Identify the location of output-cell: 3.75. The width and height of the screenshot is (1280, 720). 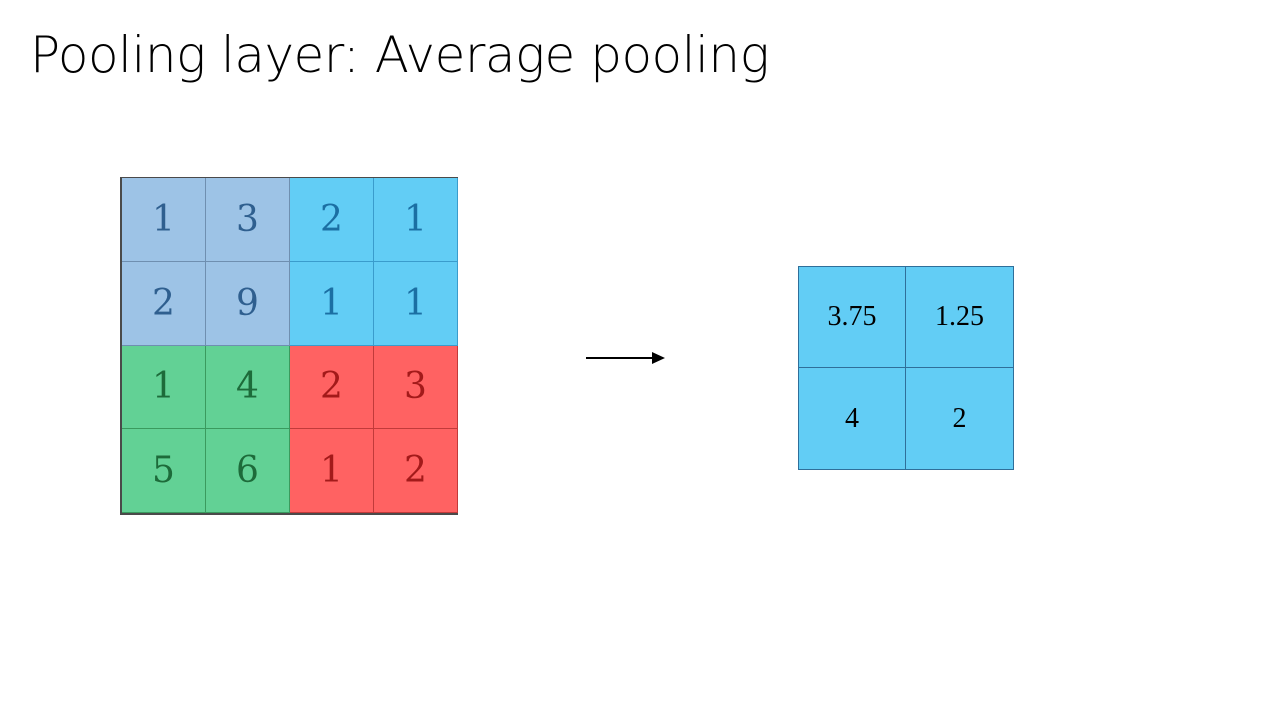
(852, 317).